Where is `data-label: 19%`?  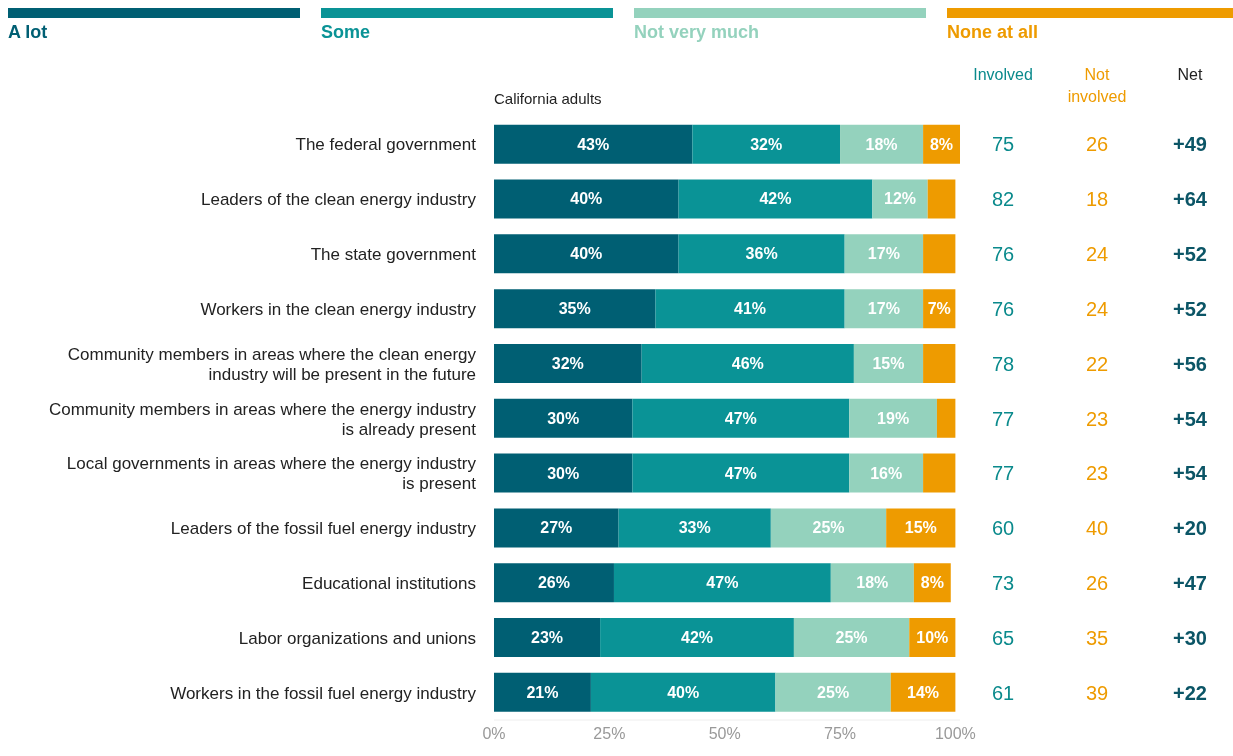 data-label: 19% is located at coordinates (893, 418).